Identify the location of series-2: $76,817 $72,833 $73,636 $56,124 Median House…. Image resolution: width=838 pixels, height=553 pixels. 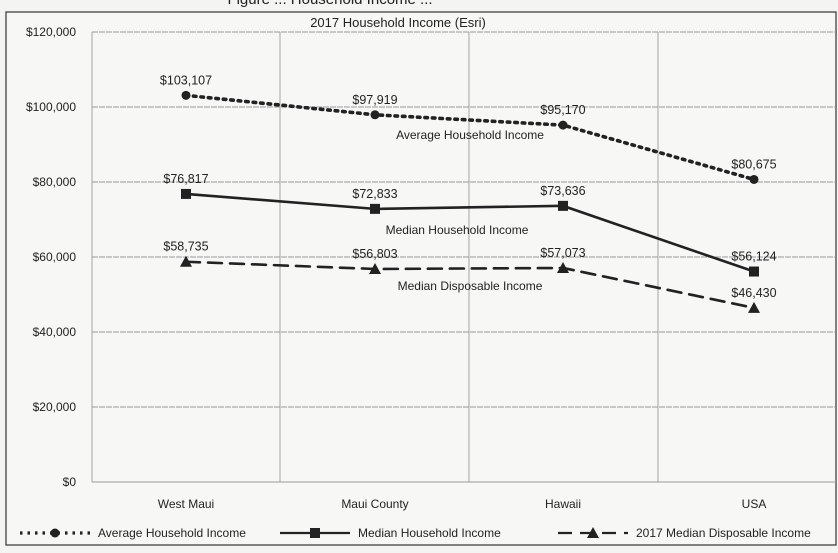
(470, 224).